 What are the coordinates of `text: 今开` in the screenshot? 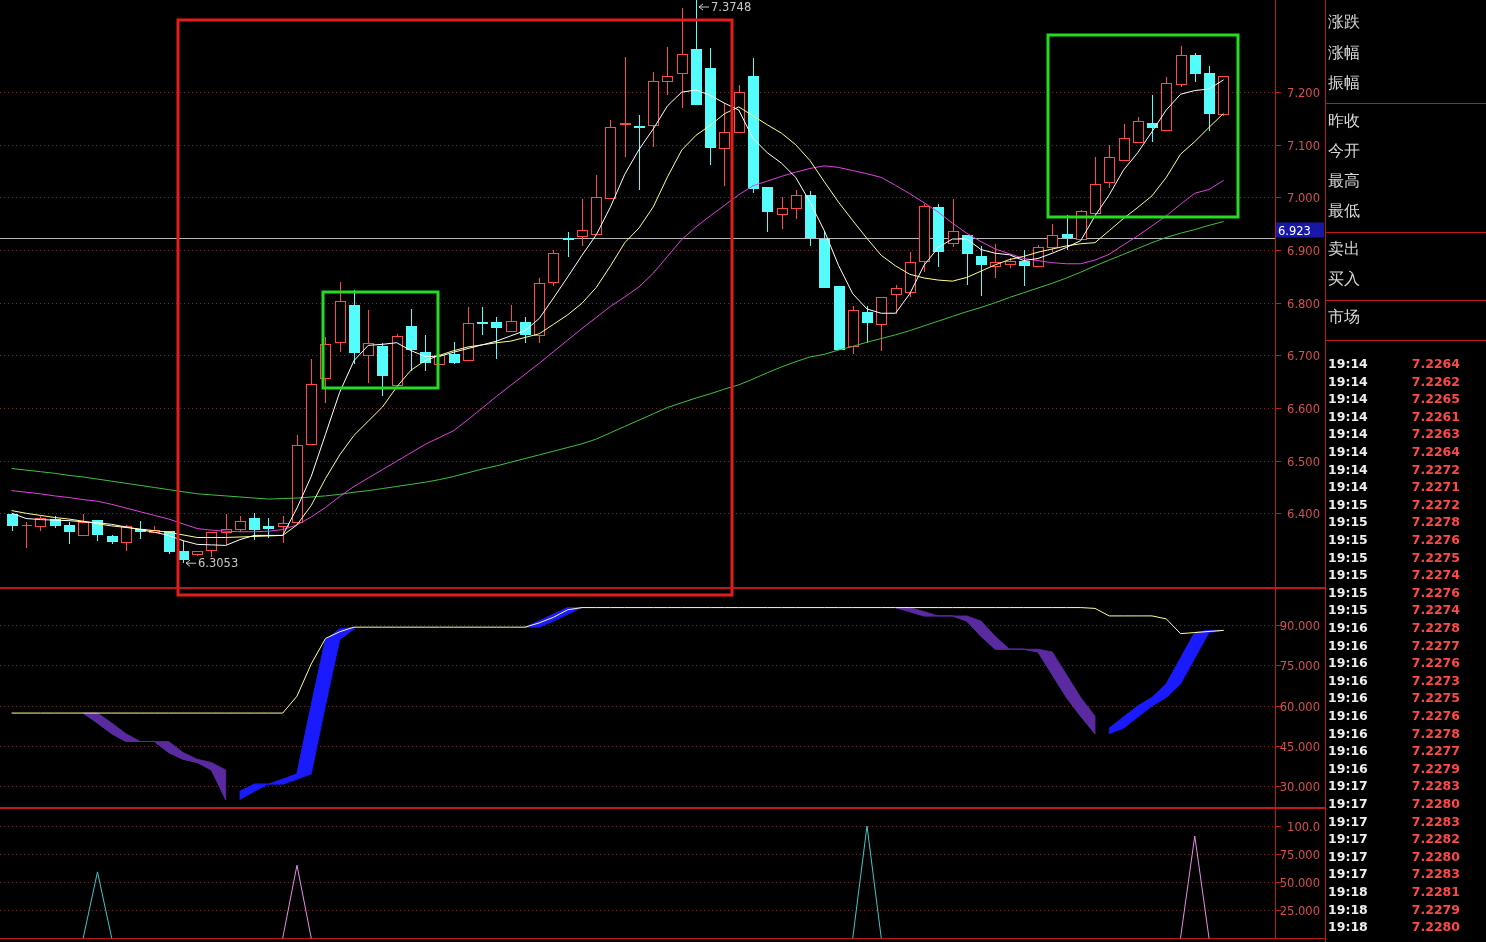 It's located at (1344, 150).